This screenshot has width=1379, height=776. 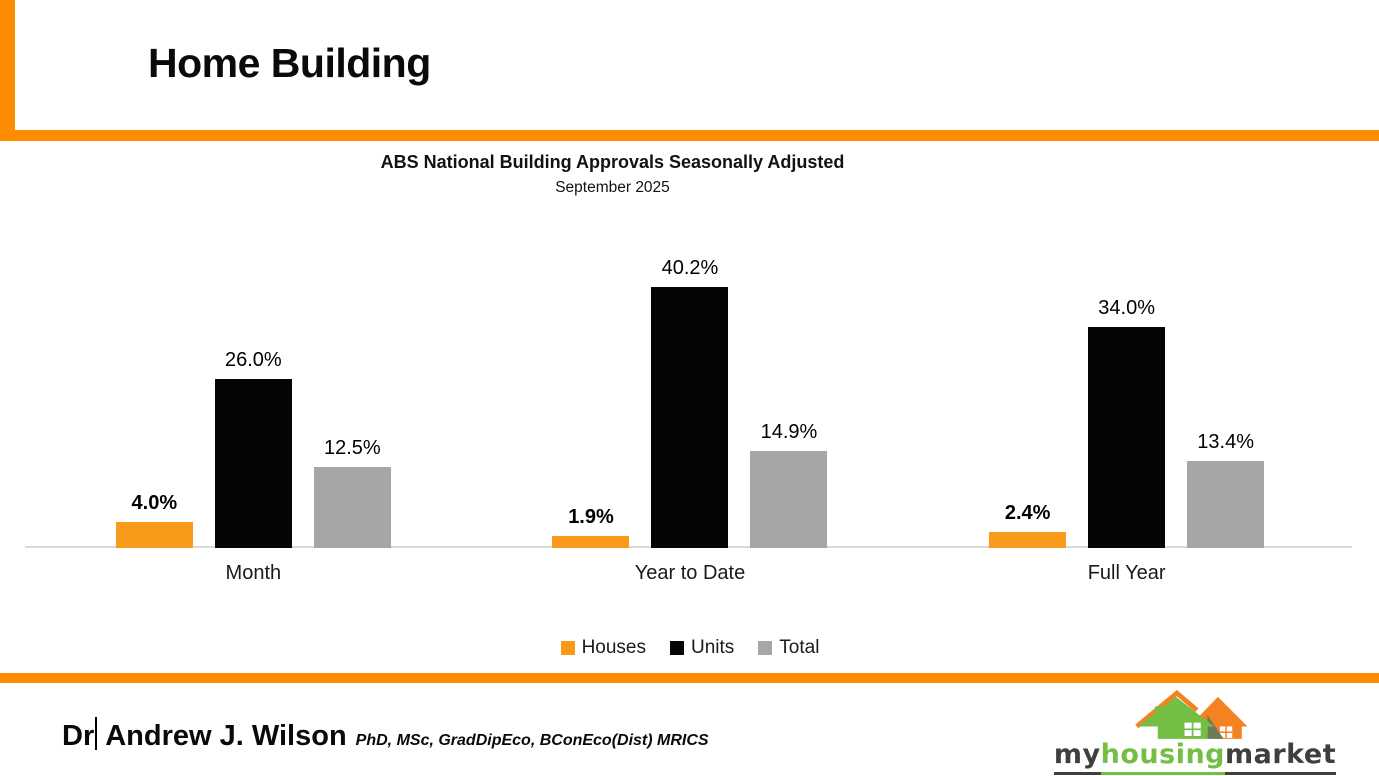 I want to click on bar-cell: 14.9%, so click(x=789, y=484).